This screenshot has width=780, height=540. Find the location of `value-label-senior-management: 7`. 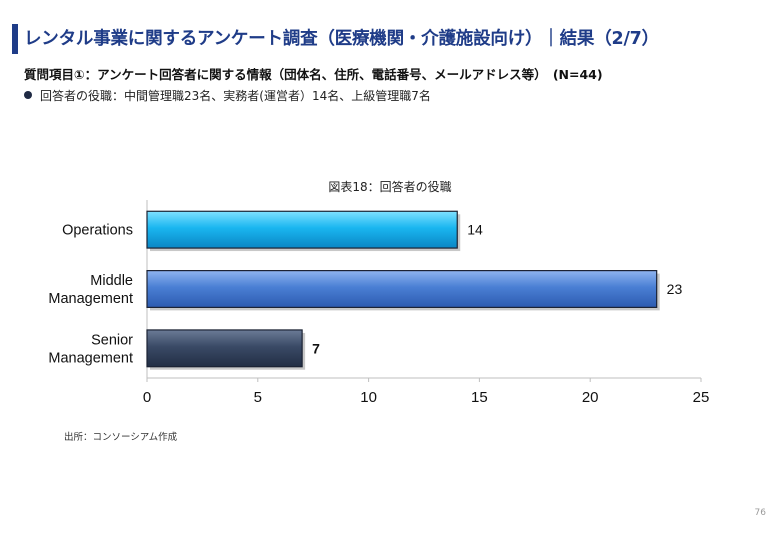

value-label-senior-management: 7 is located at coordinates (316, 348).